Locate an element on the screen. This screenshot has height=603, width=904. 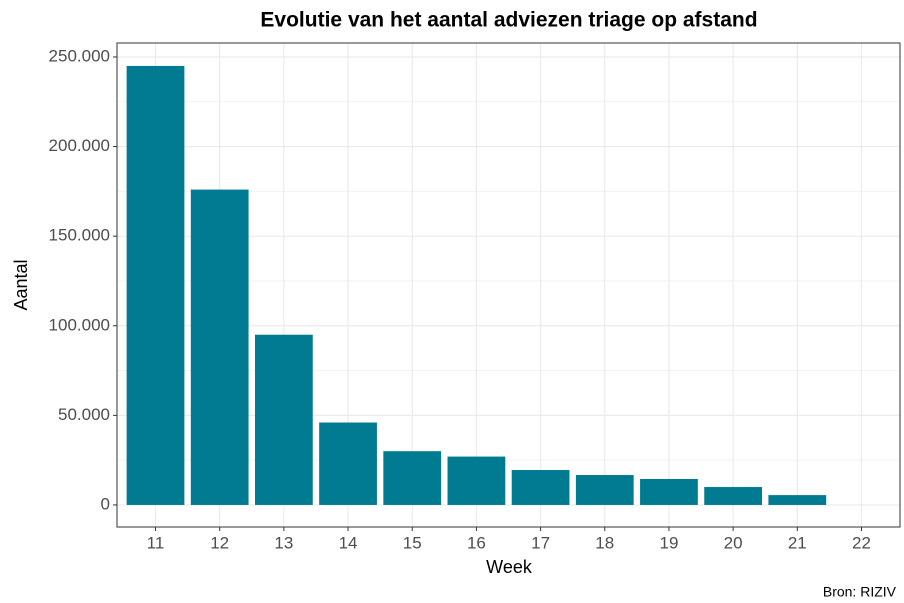
y-tick-label: 200.000 is located at coordinates (79, 145).